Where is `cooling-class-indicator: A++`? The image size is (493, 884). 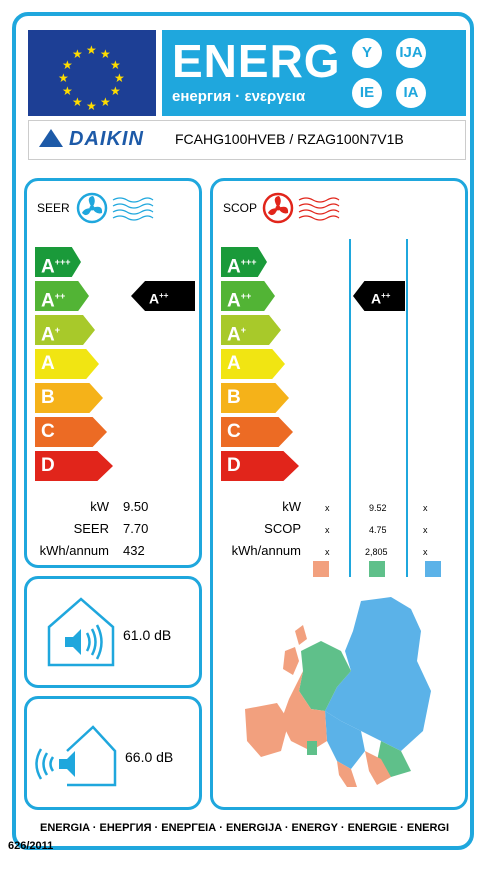 cooling-class-indicator: A++ is located at coordinates (163, 296).